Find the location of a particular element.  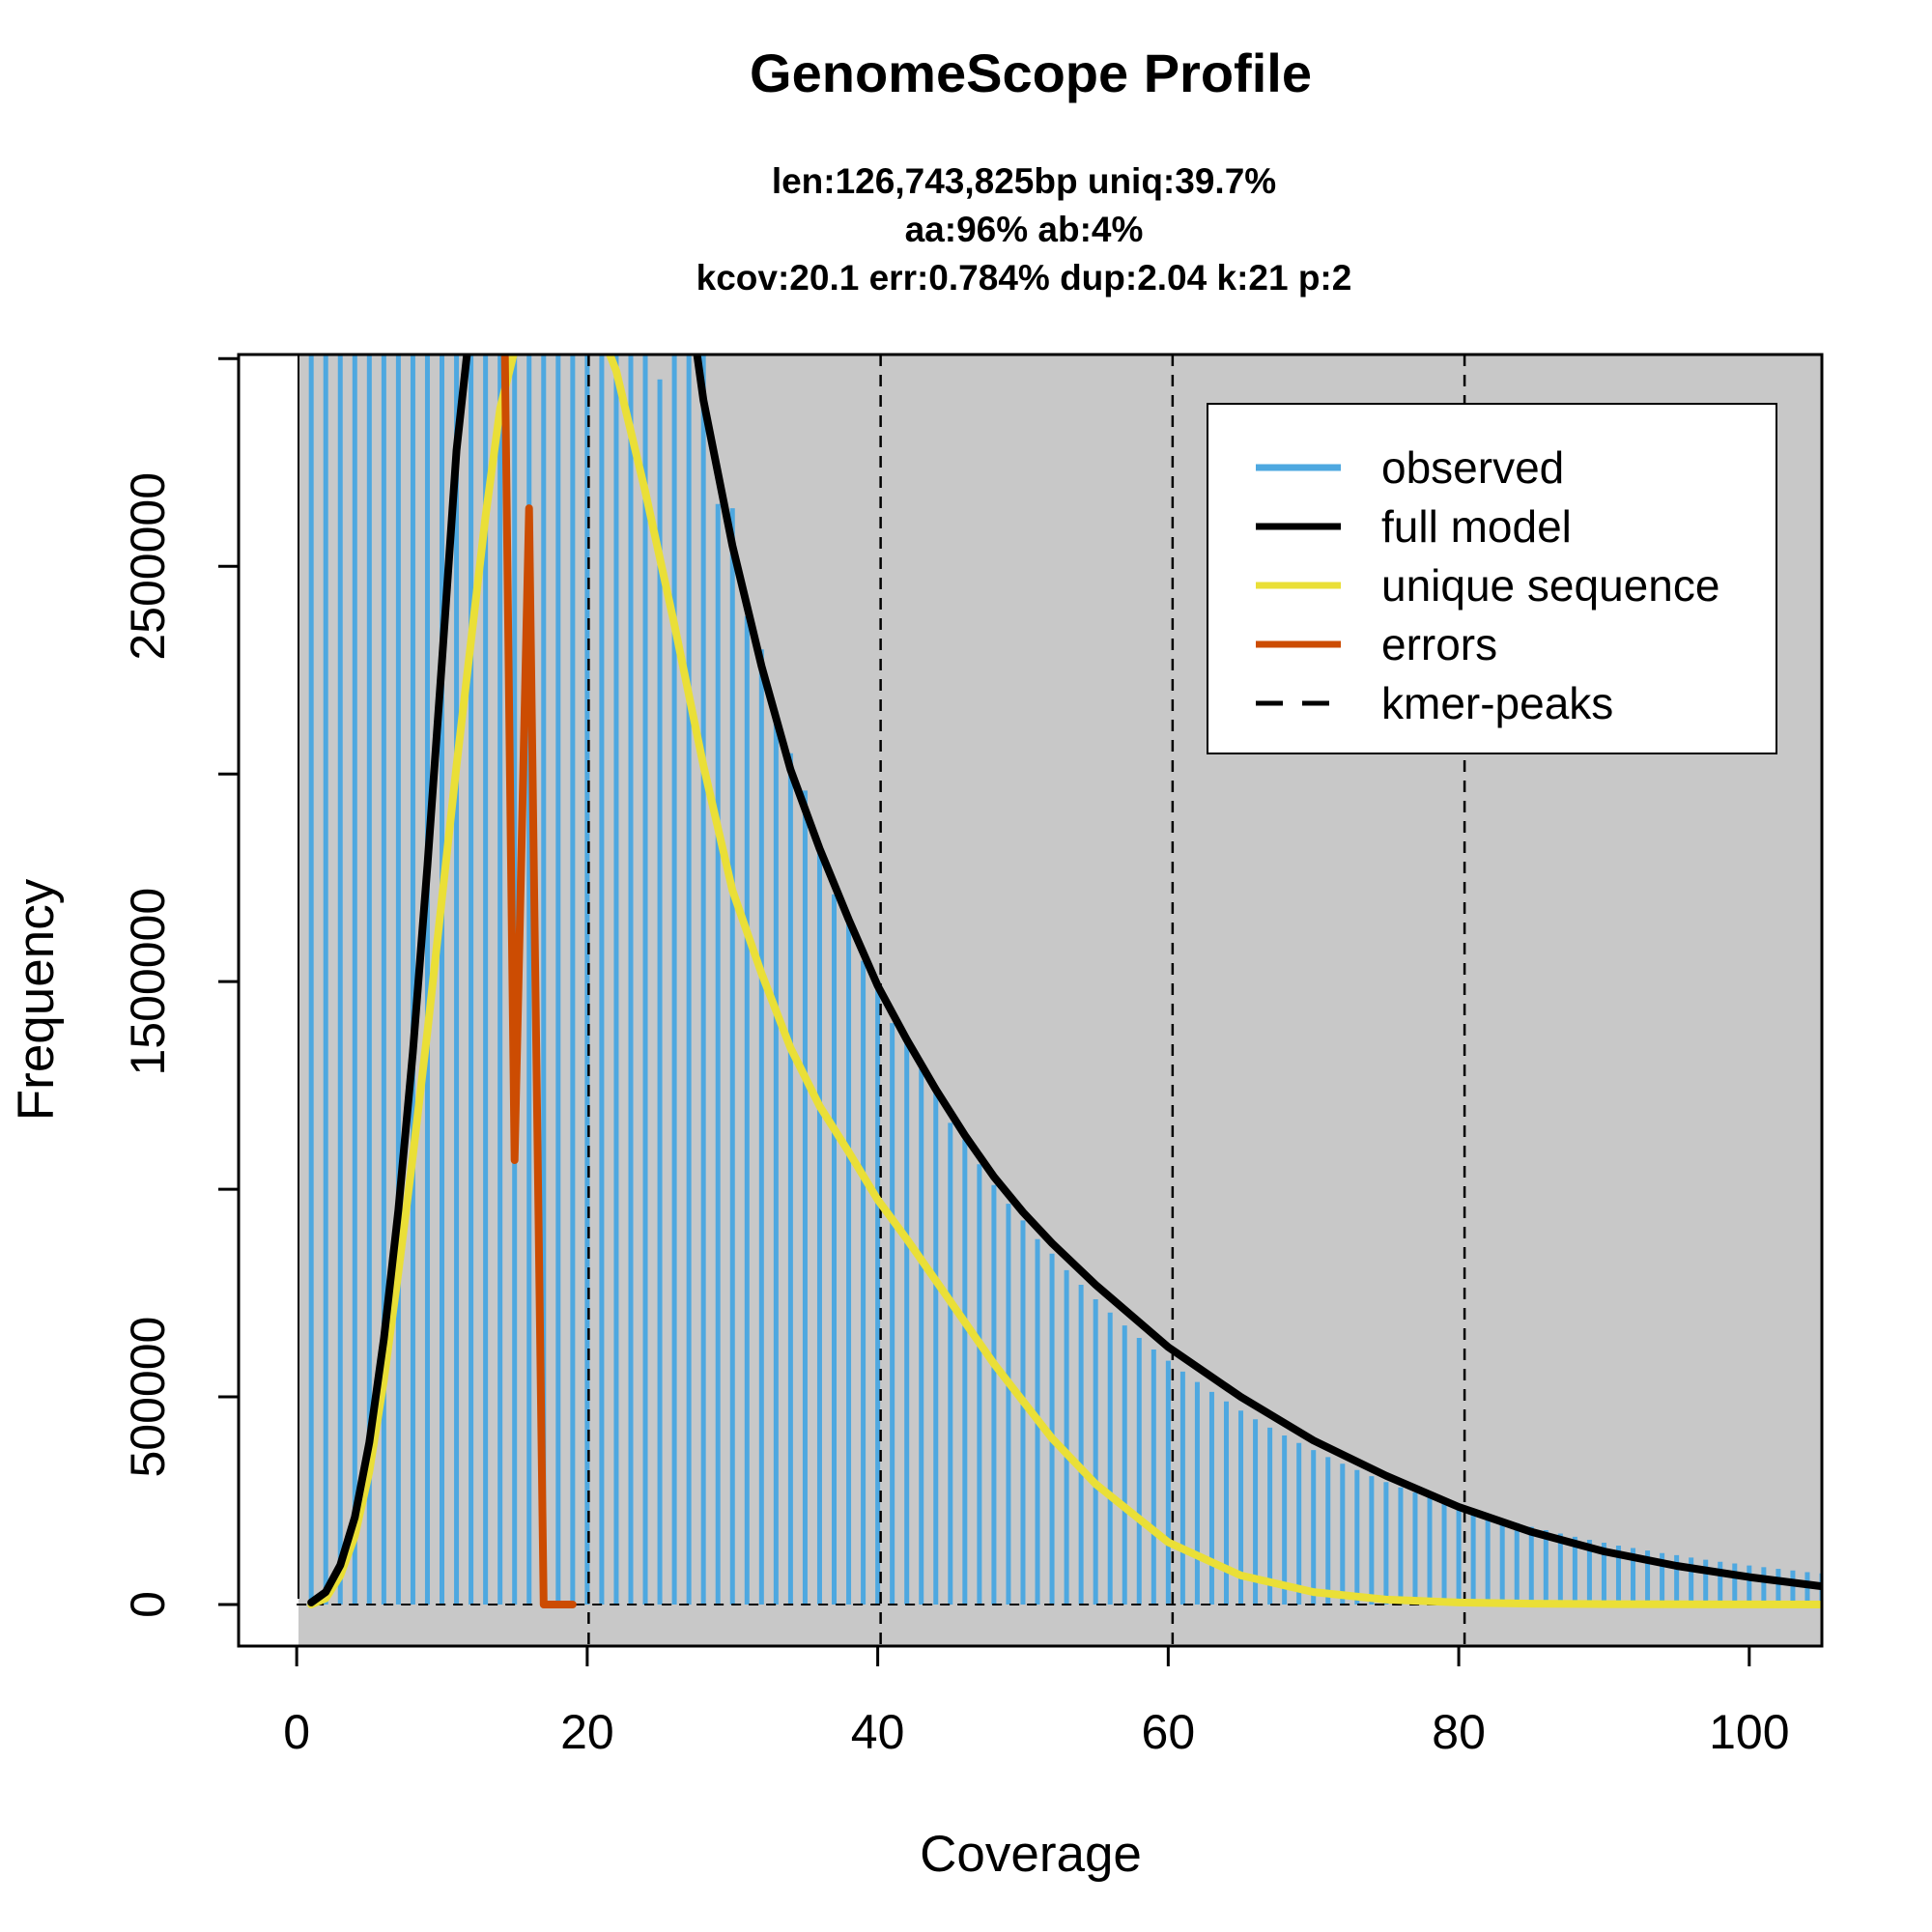

chart-subtitle-line-3: kcov:20.1 err:0.784% dup:2.04 k:21 p:2 is located at coordinates (1024, 278).